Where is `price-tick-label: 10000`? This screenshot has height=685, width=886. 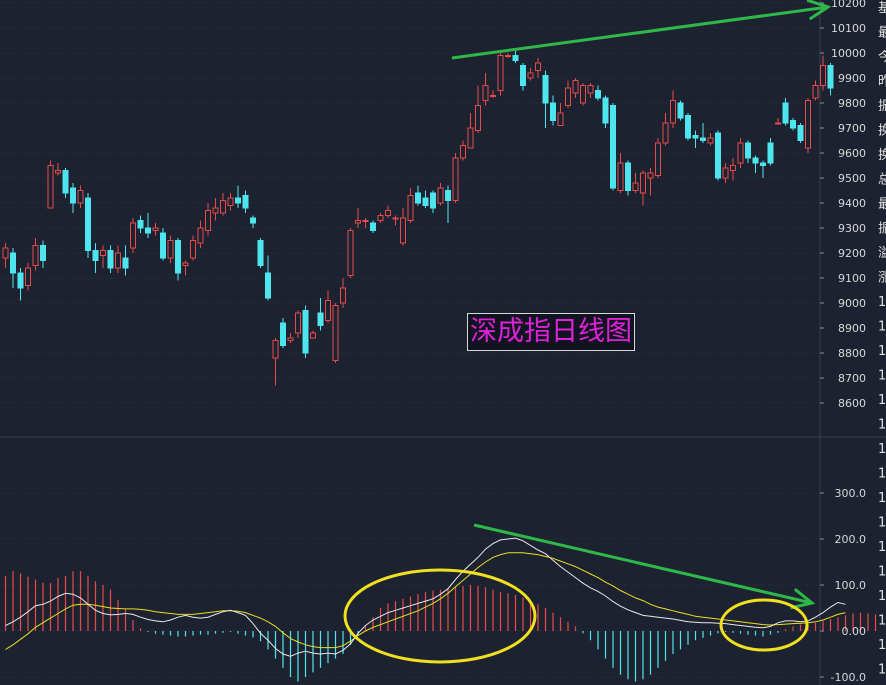
price-tick-label: 10000 is located at coordinates (848, 53).